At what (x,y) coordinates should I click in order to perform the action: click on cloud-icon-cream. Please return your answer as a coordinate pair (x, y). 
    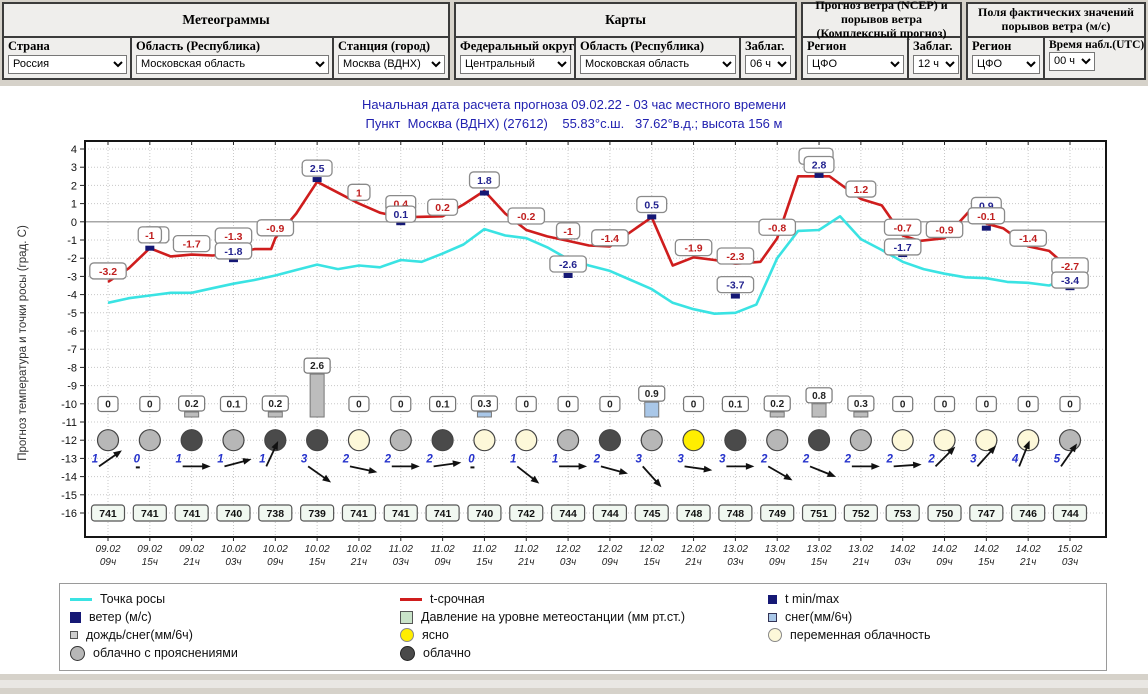
    Looking at the image, I should click on (944, 440).